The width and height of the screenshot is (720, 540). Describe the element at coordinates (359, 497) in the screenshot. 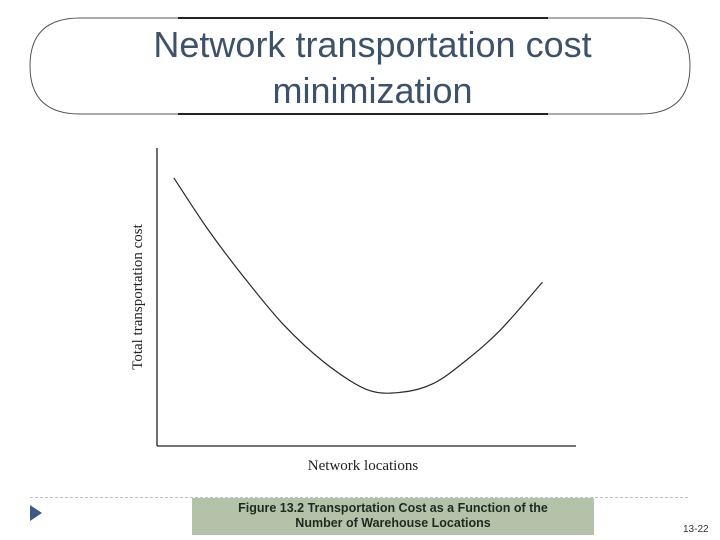

I see `footer-divider` at that location.